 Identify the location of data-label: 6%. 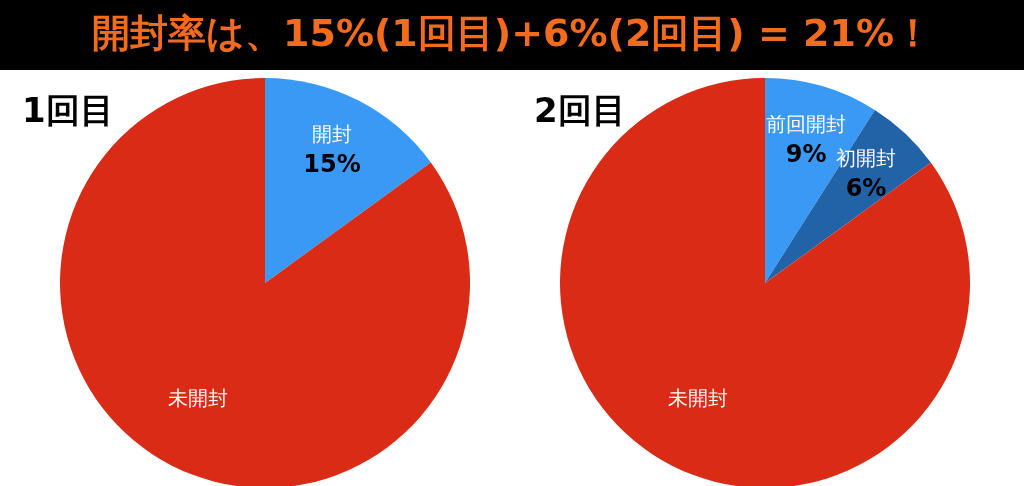
(866, 188).